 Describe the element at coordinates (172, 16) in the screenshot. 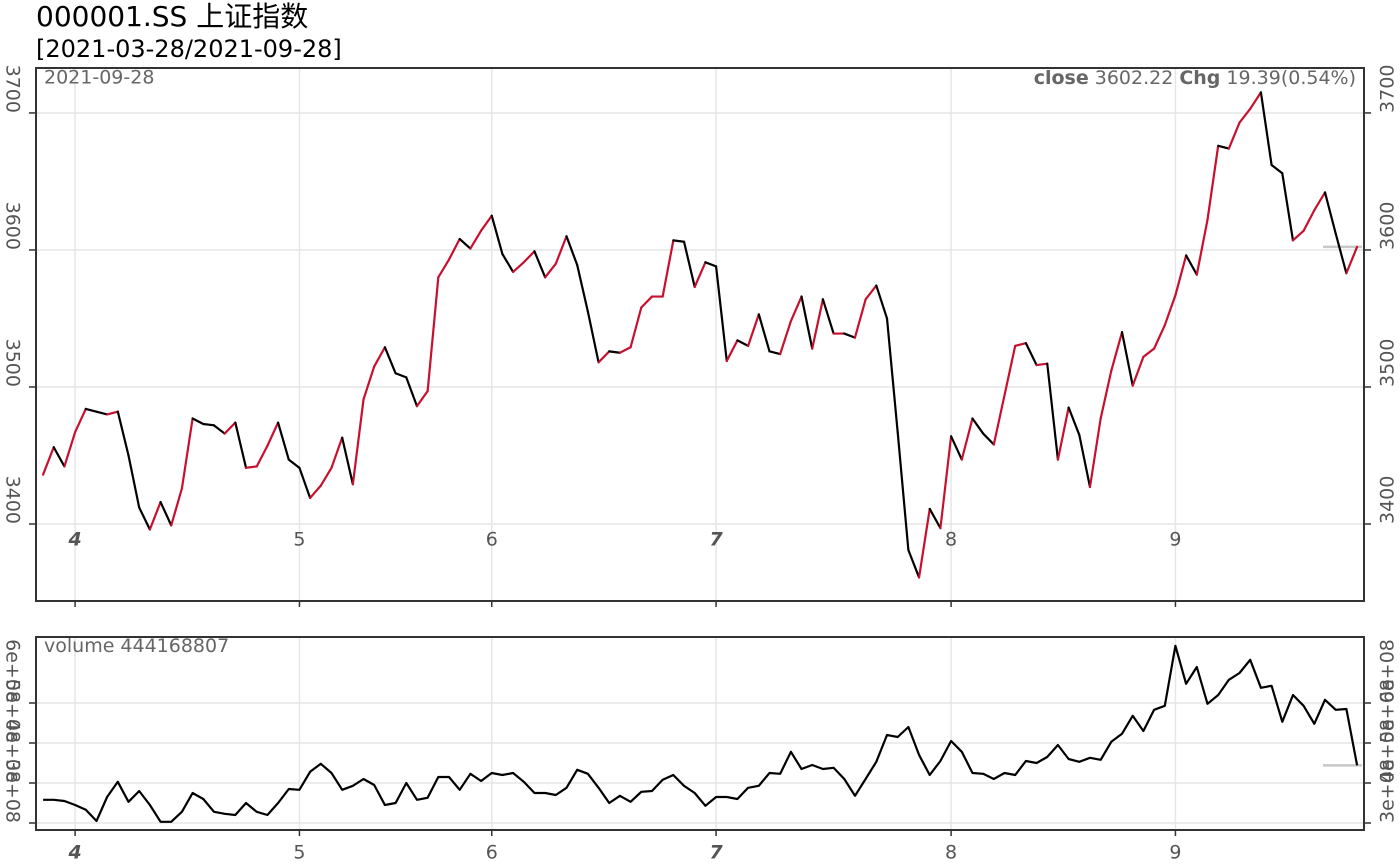

I see `chart-title: 000001.SS 上证指数` at that location.